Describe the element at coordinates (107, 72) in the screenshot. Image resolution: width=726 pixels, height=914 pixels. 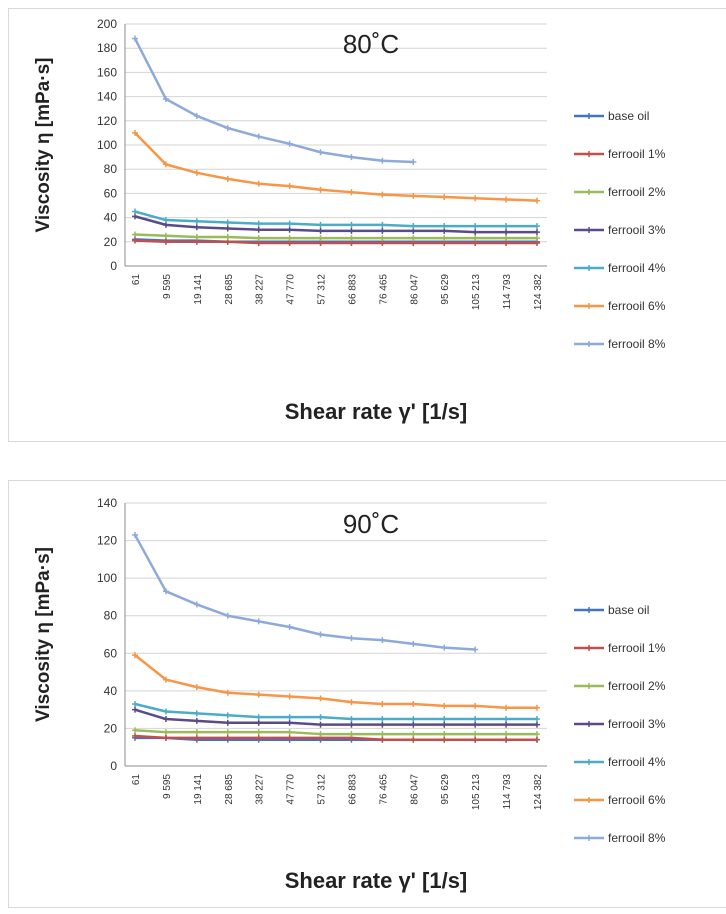
I see `y-tick-label: 160` at that location.